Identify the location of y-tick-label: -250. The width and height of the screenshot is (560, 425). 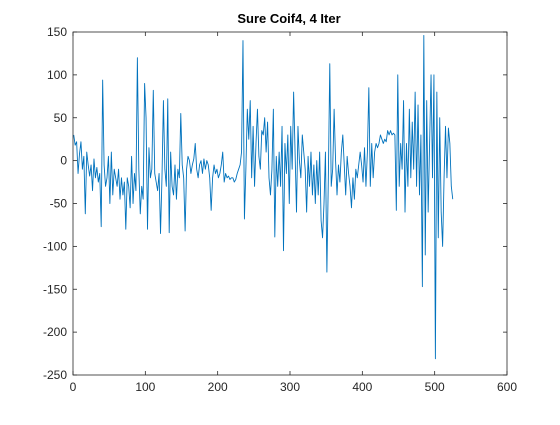
(55, 375).